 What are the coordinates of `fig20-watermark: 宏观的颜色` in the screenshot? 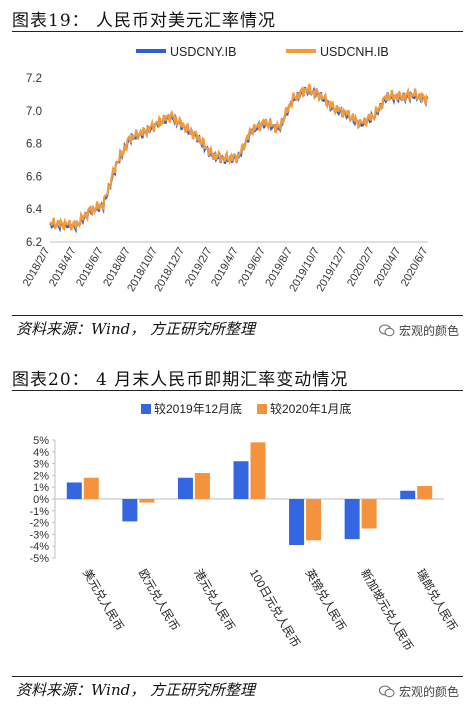 It's located at (418, 691).